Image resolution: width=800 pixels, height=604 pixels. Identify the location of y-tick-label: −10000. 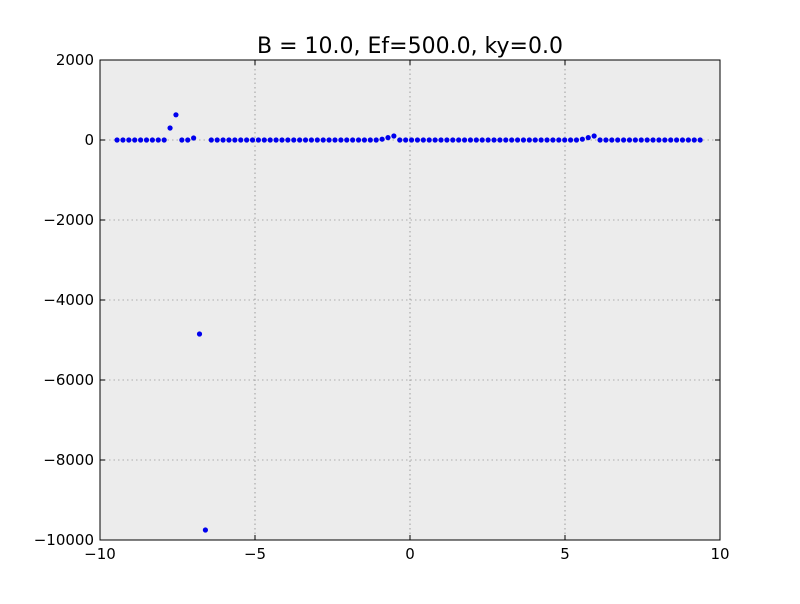
(64, 540).